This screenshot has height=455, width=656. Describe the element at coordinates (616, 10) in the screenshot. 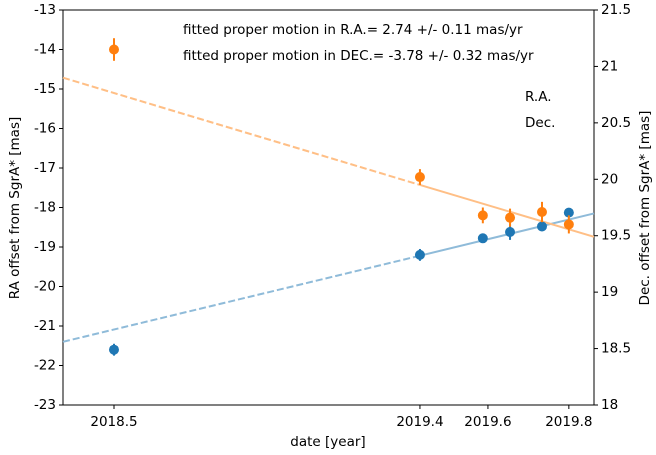

I see `y2-tick-label: 21.5` at that location.